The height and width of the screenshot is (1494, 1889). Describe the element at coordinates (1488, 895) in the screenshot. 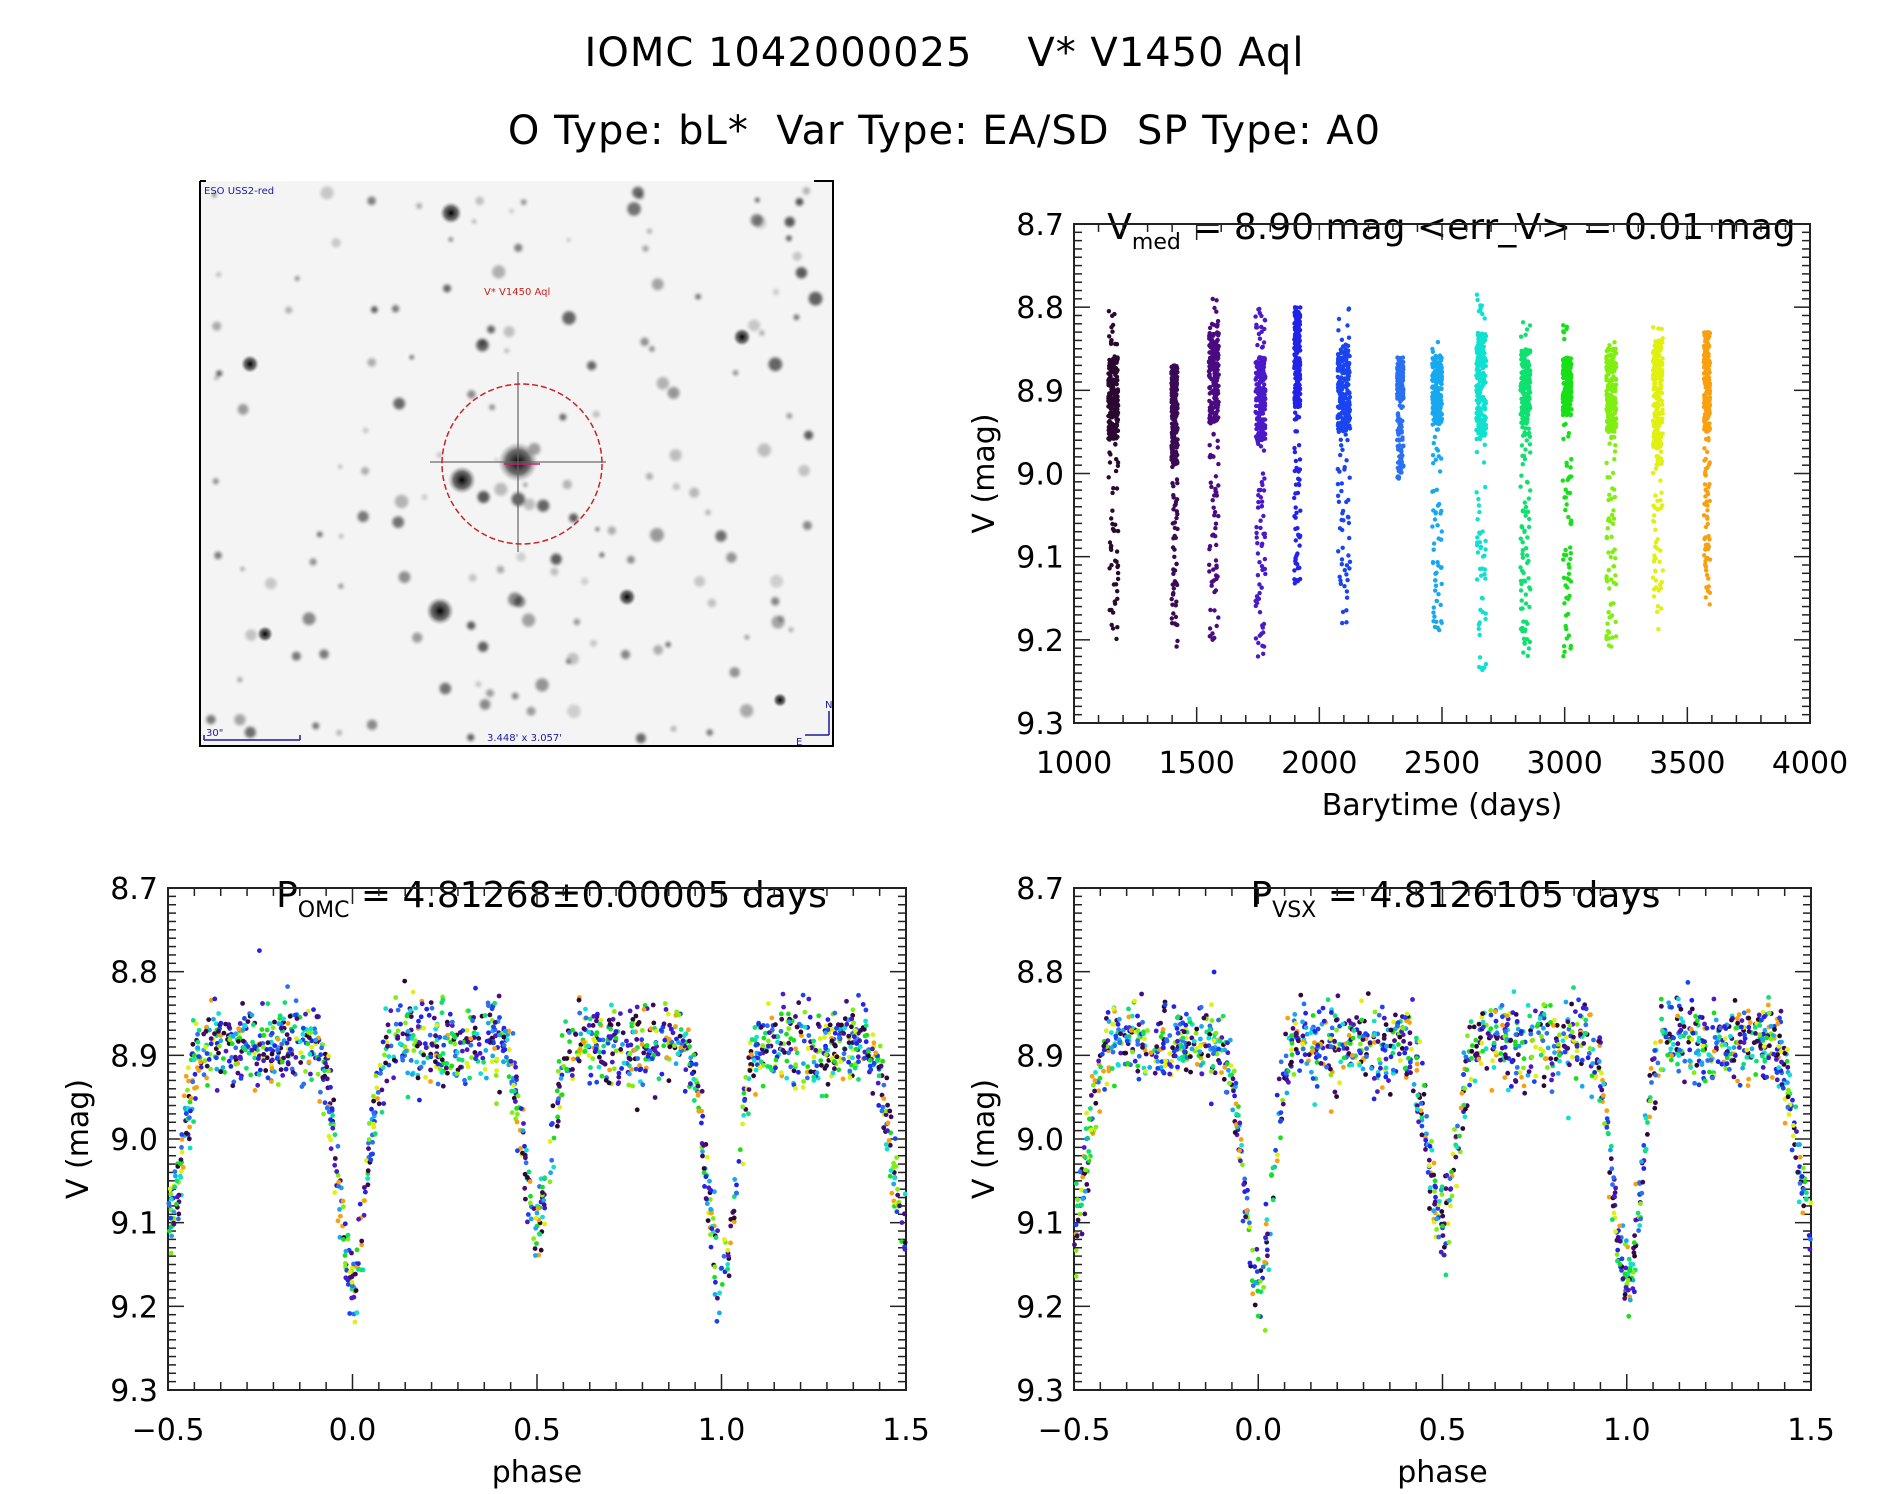

I see `title-rest: = 4.8126105 days` at that location.